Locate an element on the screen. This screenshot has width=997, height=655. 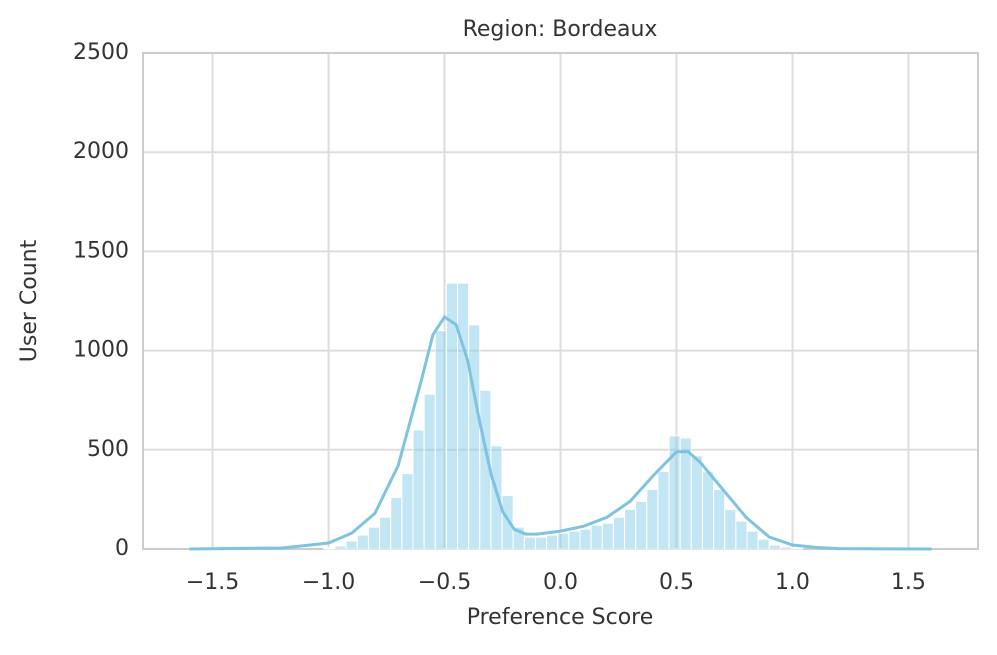
x-tick-label: 1.5 is located at coordinates (908, 582).